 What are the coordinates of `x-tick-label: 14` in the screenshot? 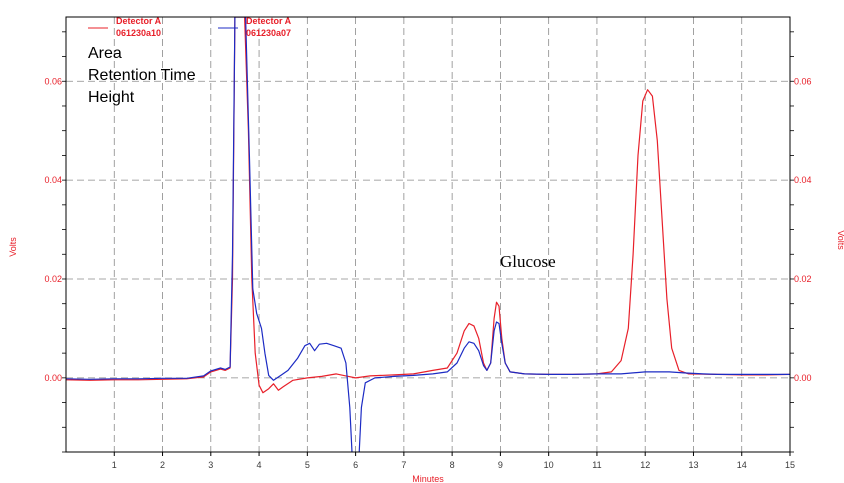 It's located at (742, 465).